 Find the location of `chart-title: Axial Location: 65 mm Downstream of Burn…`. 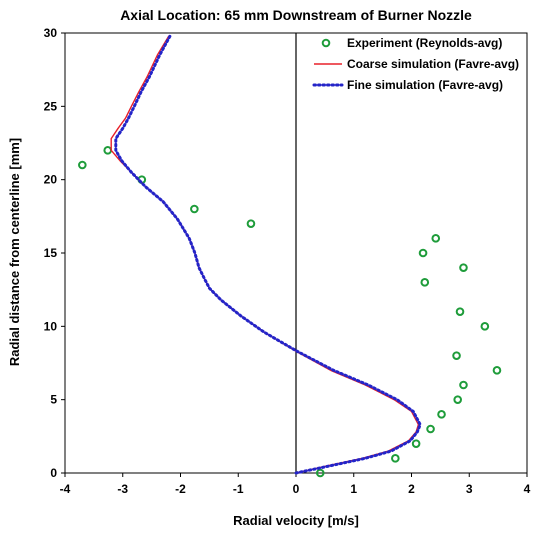

chart-title: Axial Location: 65 mm Downstream of Burn… is located at coordinates (296, 15).